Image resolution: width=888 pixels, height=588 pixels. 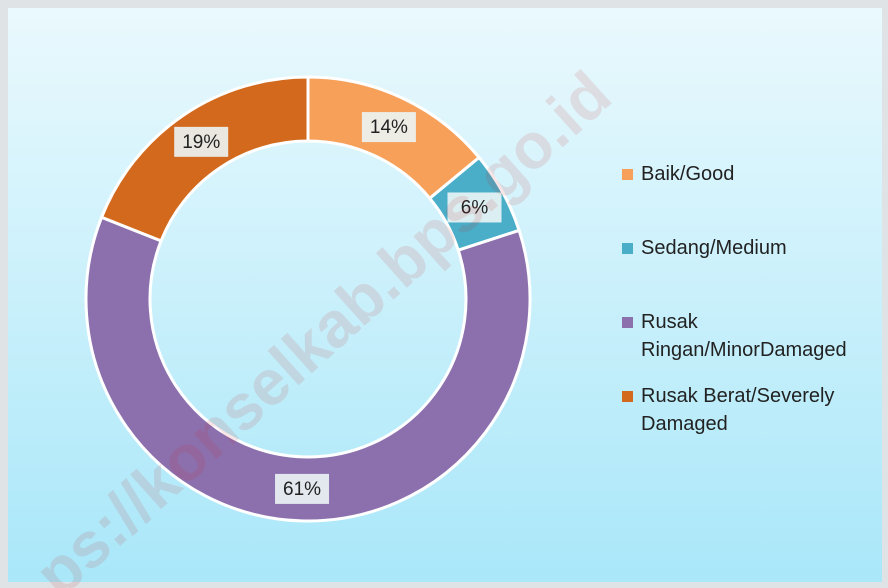 I want to click on legend-label: Sedang/Medium, so click(x=714, y=248).